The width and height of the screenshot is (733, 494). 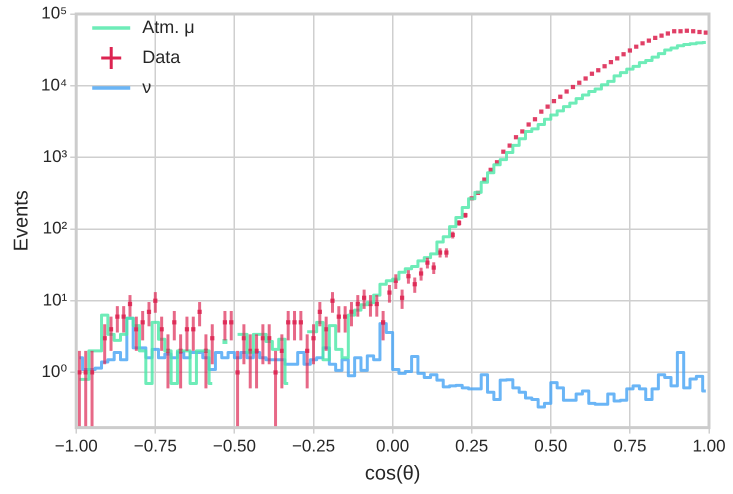 I want to click on y-axis-title: Events, so click(x=21, y=221).